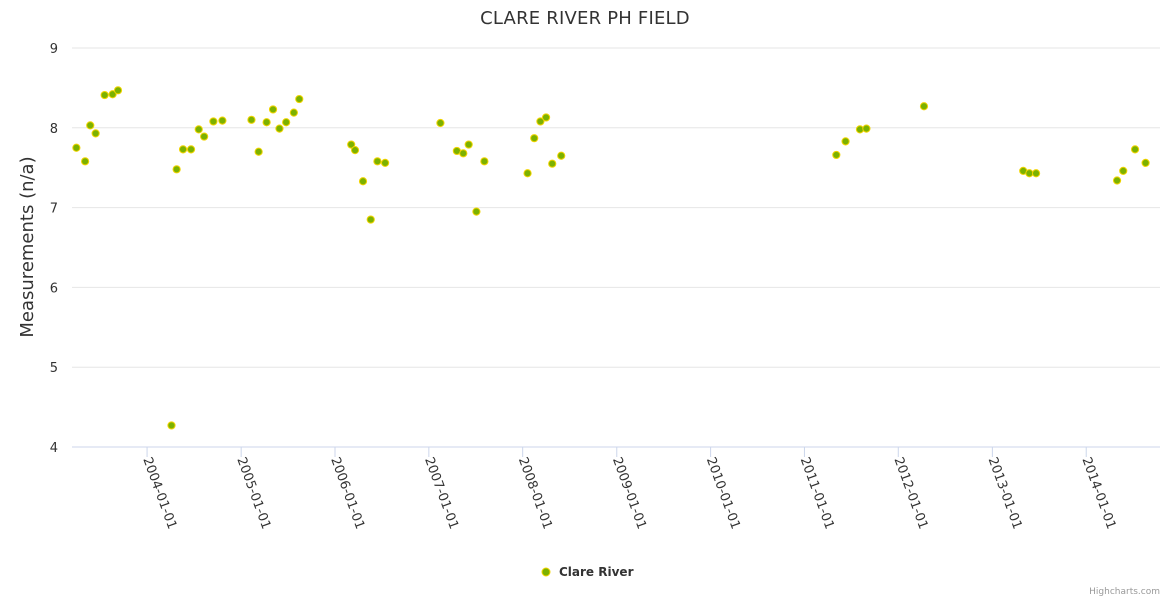 The height and width of the screenshot is (600, 1170). Describe the element at coordinates (27, 246) in the screenshot. I see `y-axis-label: Measurements (n/a)` at that location.